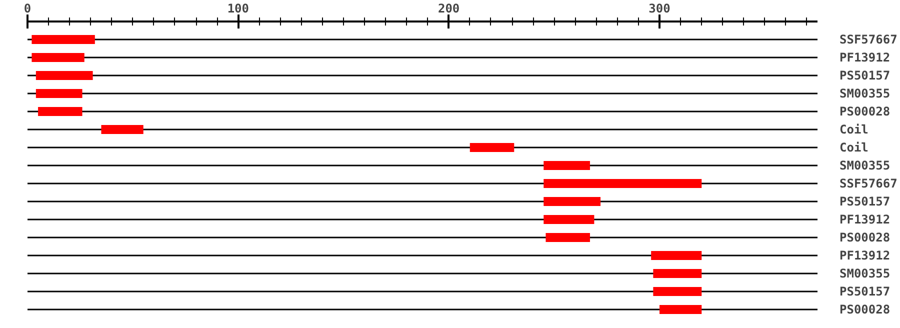 The width and height of the screenshot is (900, 328). I want to click on x-tick-label: 300, so click(659, 9).